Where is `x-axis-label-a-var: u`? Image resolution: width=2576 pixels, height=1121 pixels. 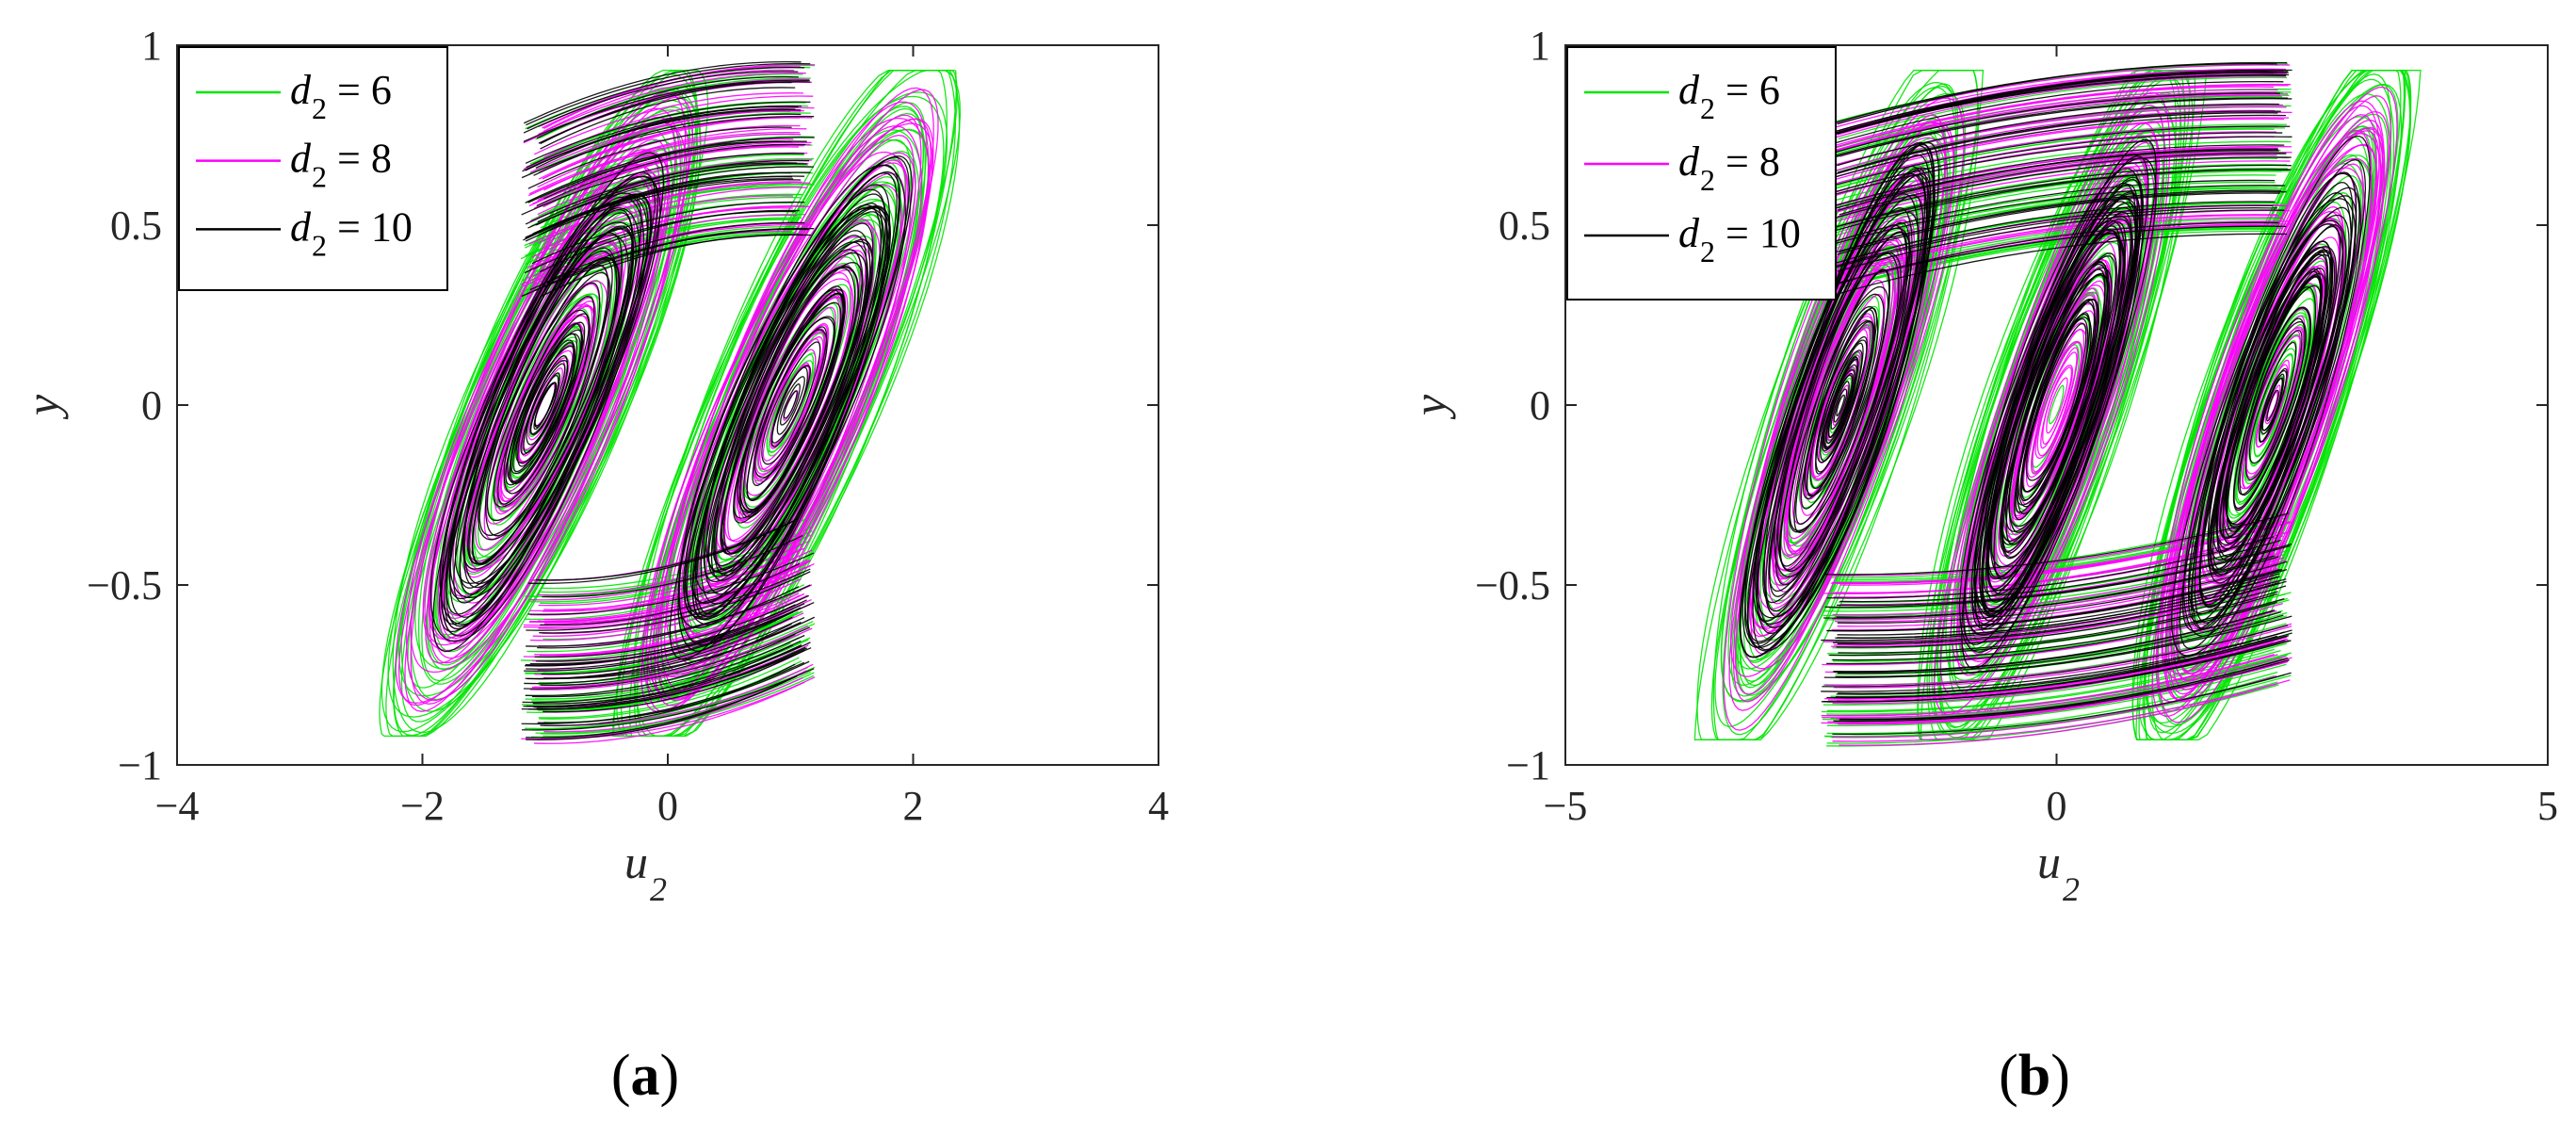
x-axis-label-a-var: u is located at coordinates (636, 862).